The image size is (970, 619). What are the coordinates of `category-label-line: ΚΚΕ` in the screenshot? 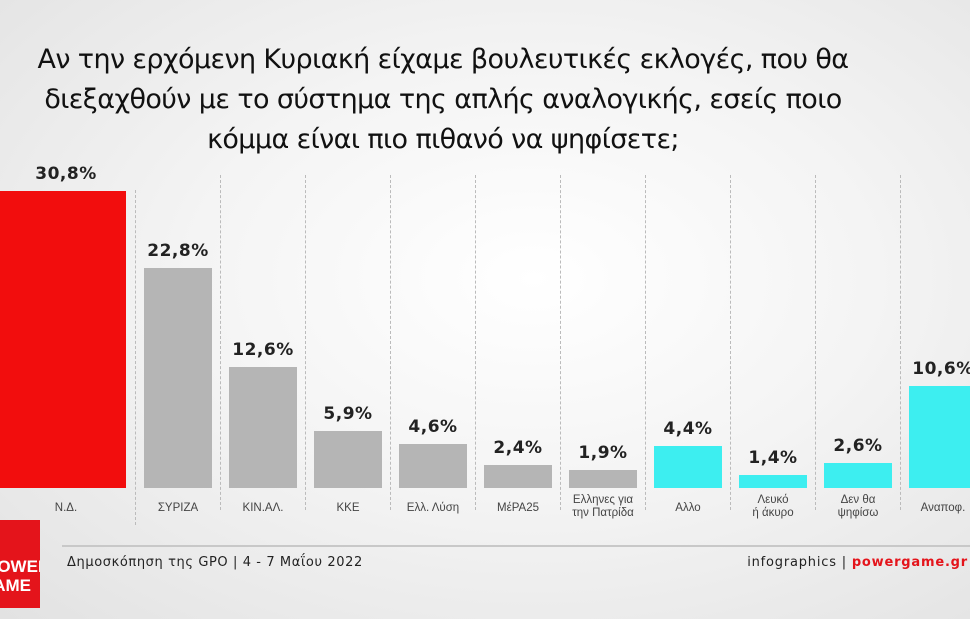 It's located at (348, 508).